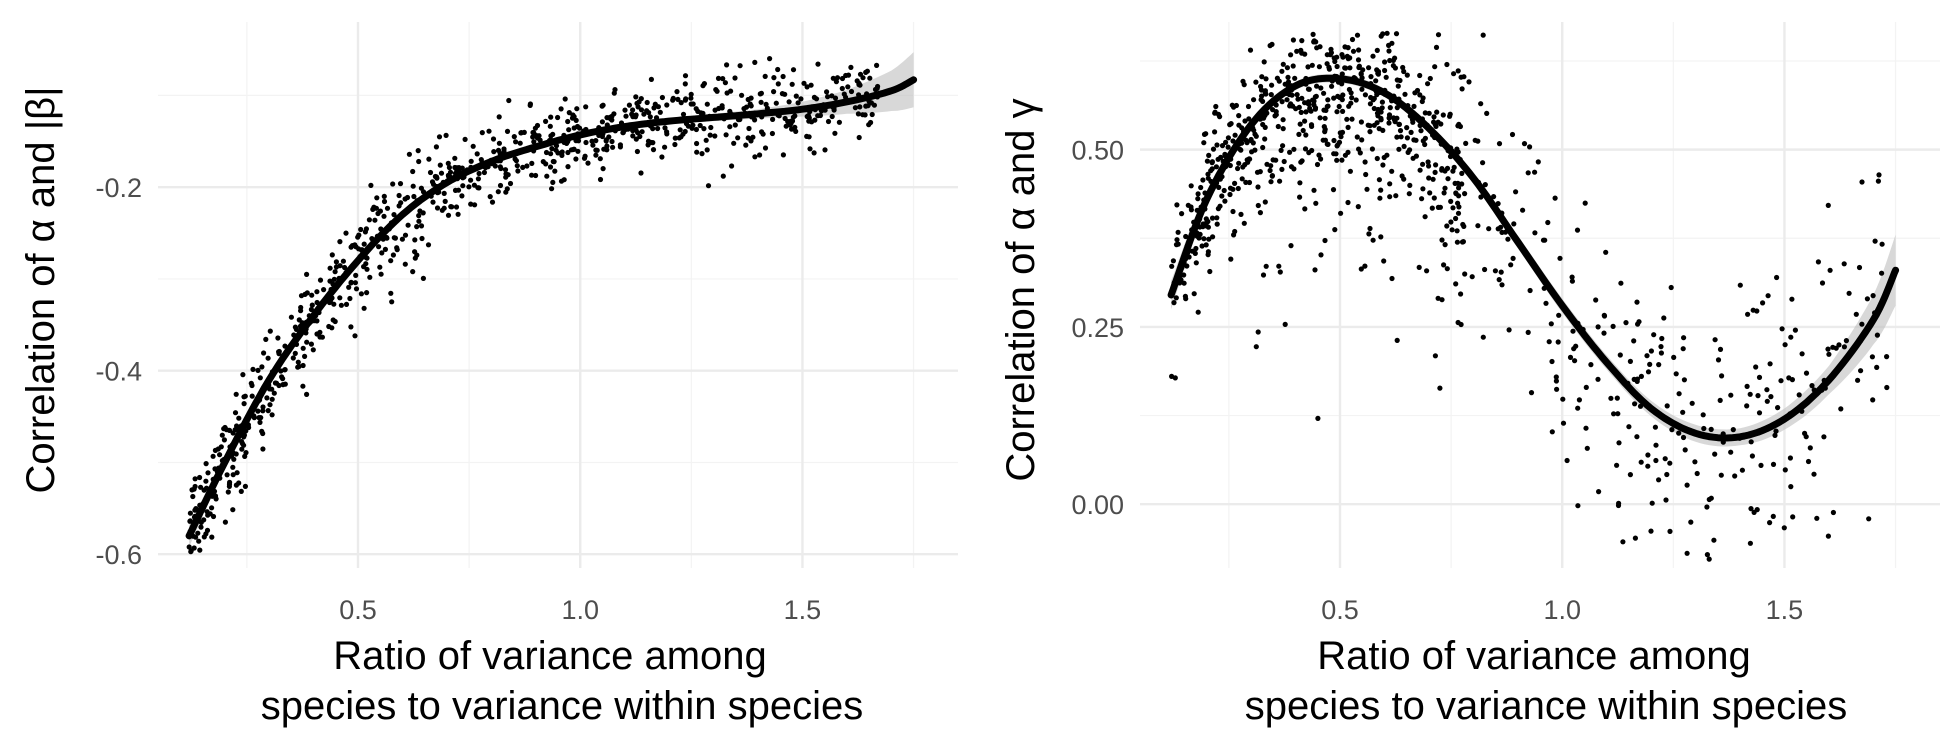  What do you see at coordinates (41, 289) in the screenshot?
I see `left-y-axis-title: Correlation of α and |β|` at bounding box center [41, 289].